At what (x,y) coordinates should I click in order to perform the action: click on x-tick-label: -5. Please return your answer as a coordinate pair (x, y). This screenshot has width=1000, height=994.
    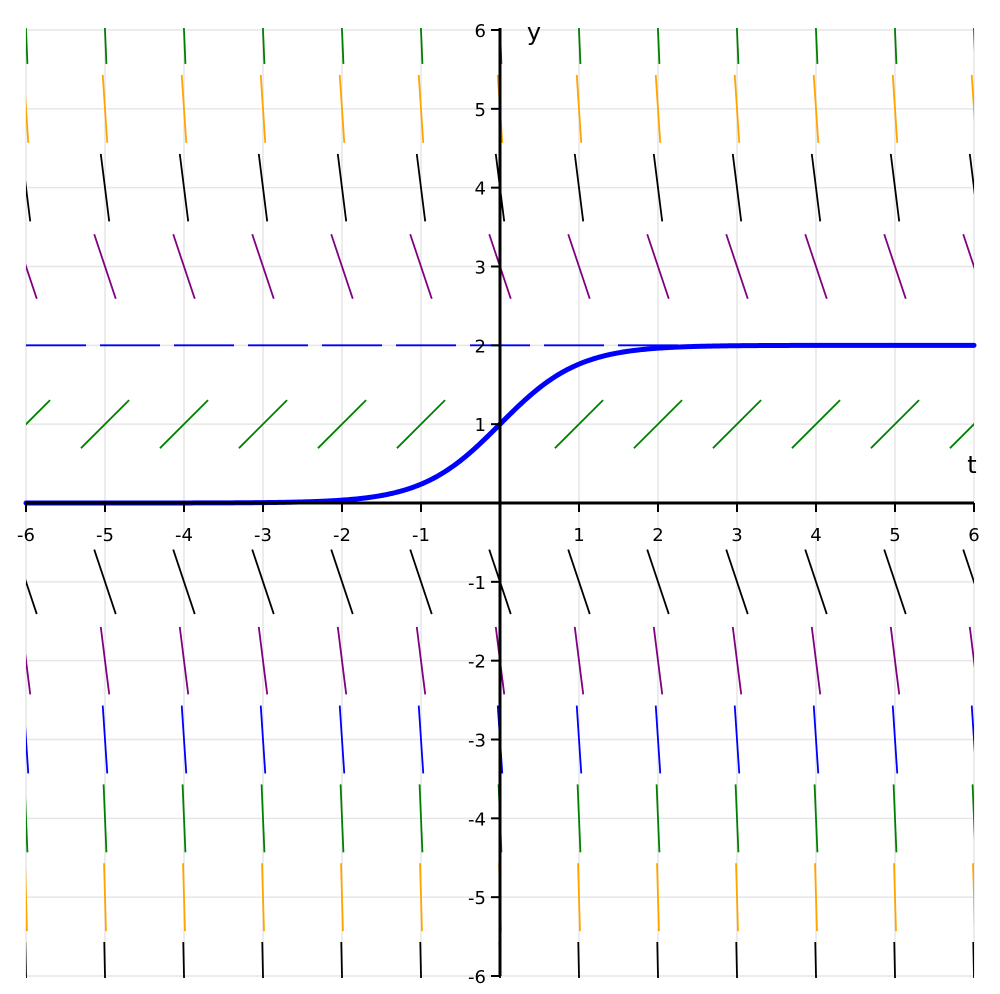
    Looking at the image, I should click on (105, 535).